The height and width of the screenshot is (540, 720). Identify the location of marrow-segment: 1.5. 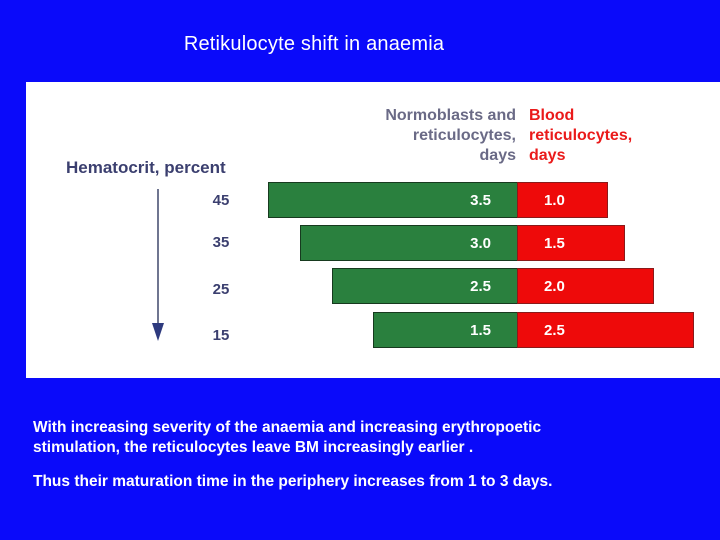
(445, 330).